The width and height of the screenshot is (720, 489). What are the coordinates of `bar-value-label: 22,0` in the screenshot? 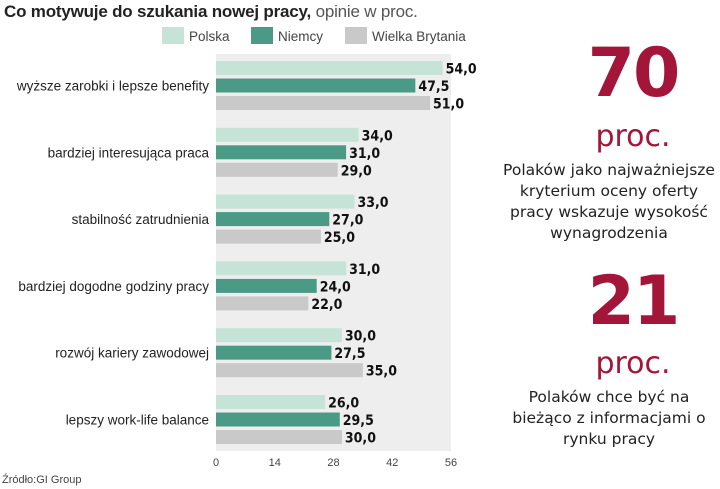 It's located at (326, 305).